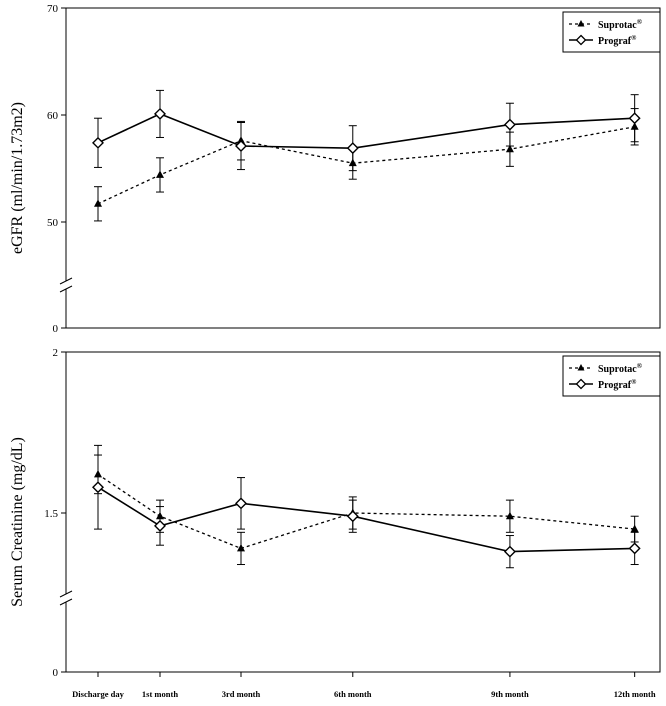  I want to click on y-tick-label: 60, so click(53, 116).